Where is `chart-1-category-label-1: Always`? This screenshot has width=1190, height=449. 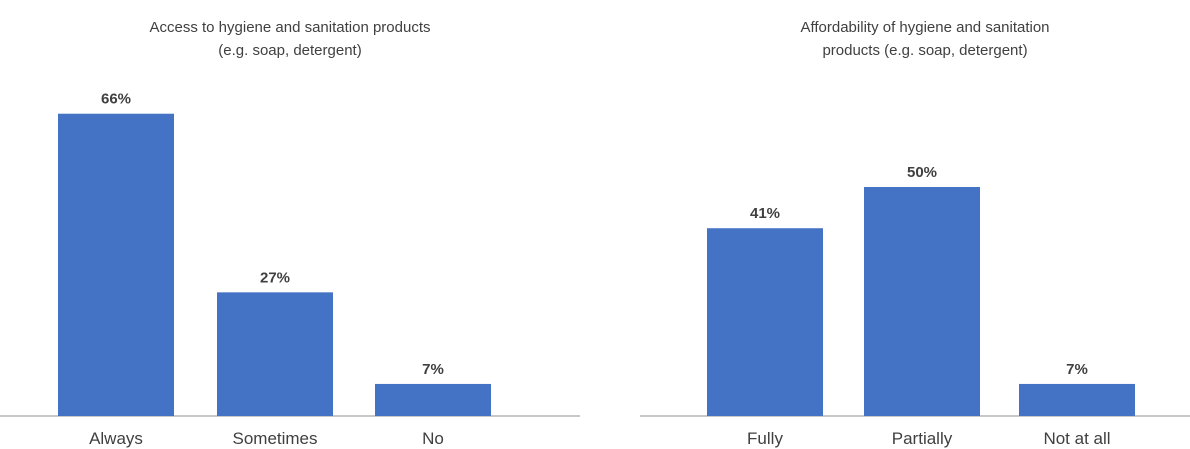
chart-1-category-label-1: Always is located at coordinates (116, 438).